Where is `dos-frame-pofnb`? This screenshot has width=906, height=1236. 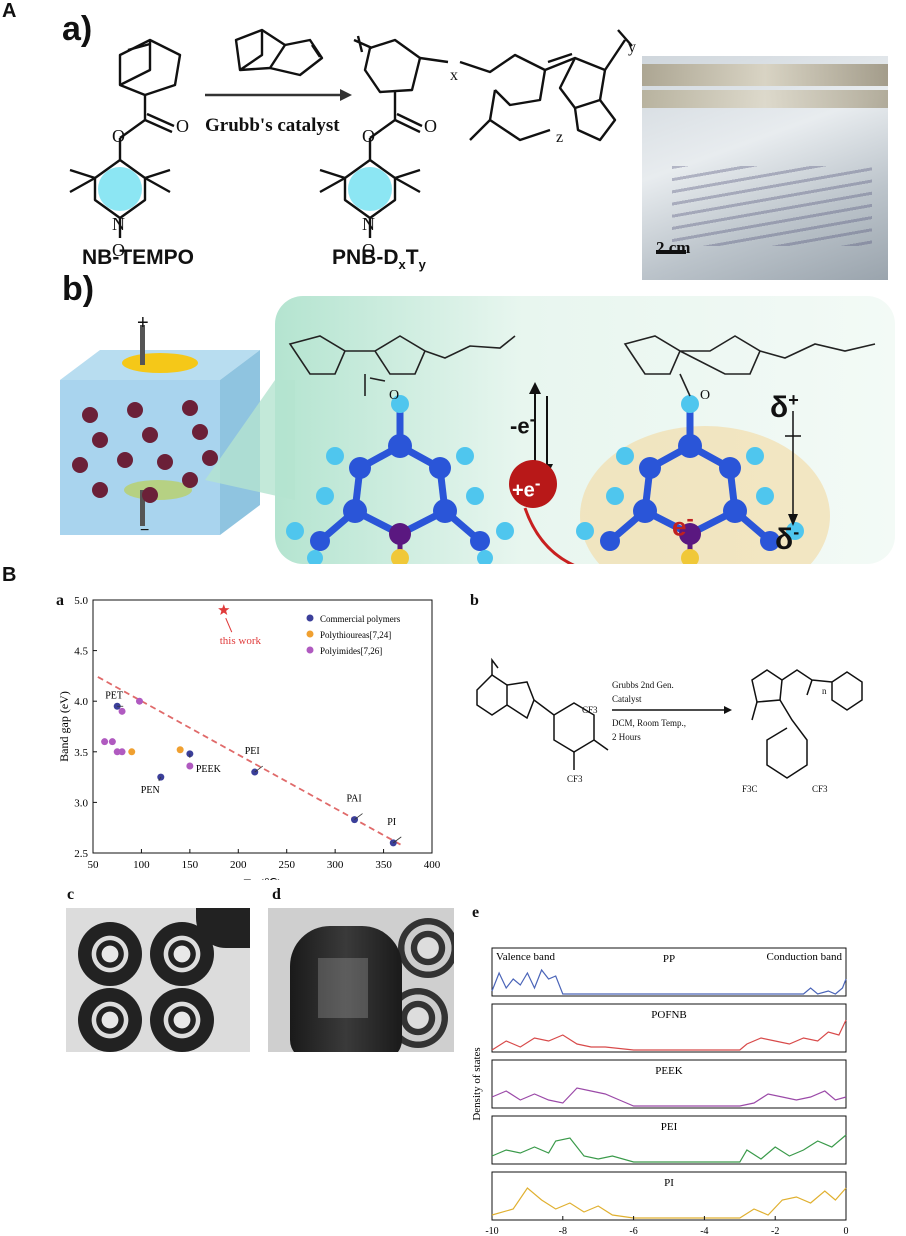
dos-frame-pofnb is located at coordinates (669, 1028).